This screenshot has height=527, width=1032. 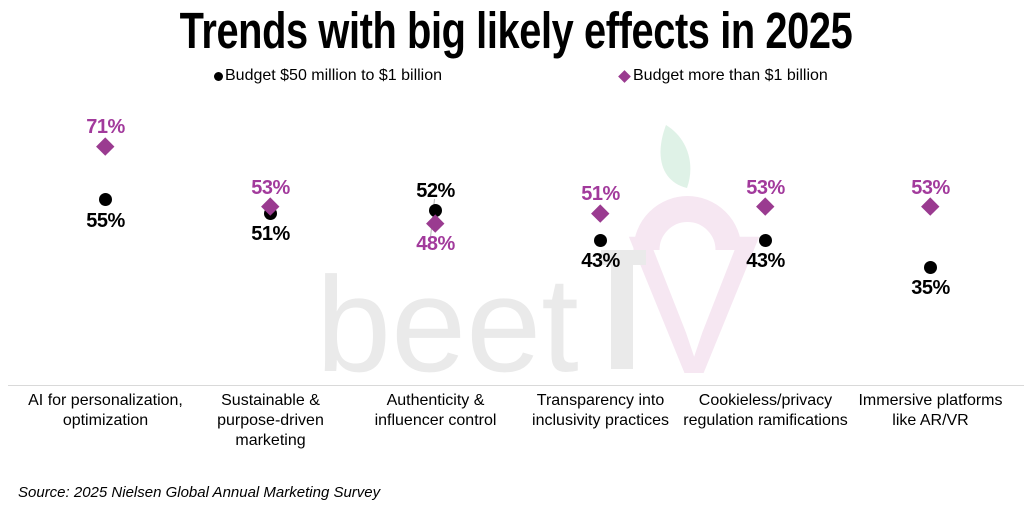 I want to click on legend-item-mid-budget: Budget $50 million to $1 billion, so click(x=328, y=76).